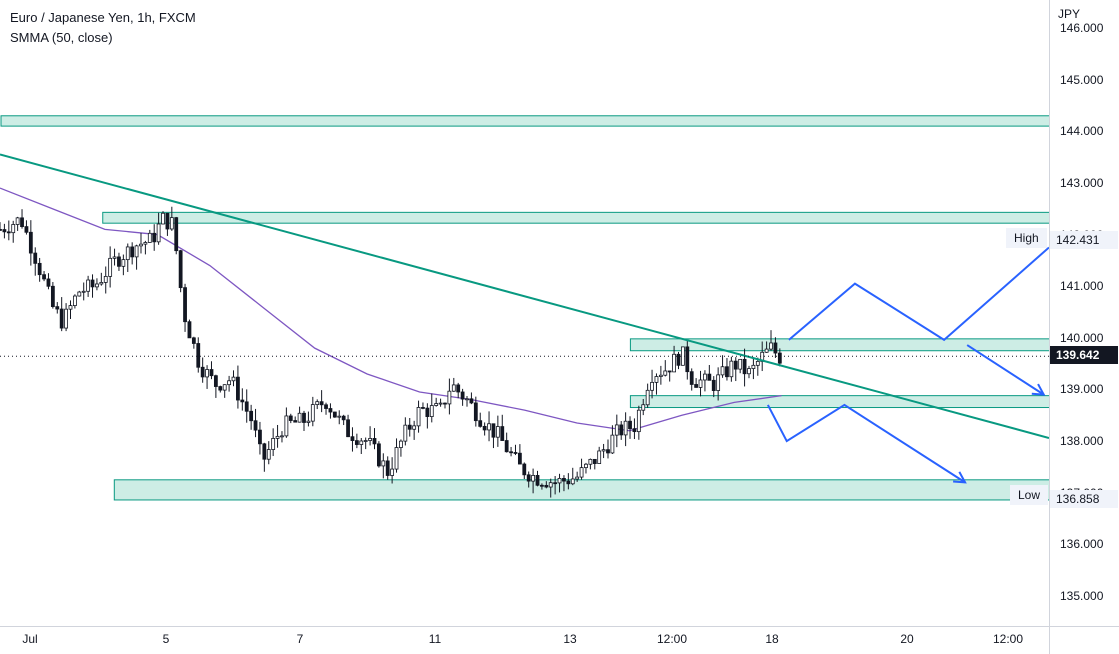 This screenshot has height=654, width=1119. What do you see at coordinates (524, 640) in the screenshot?
I see `time-axis: Jul 5 7 11 13 12:00 18 20 12:00` at bounding box center [524, 640].